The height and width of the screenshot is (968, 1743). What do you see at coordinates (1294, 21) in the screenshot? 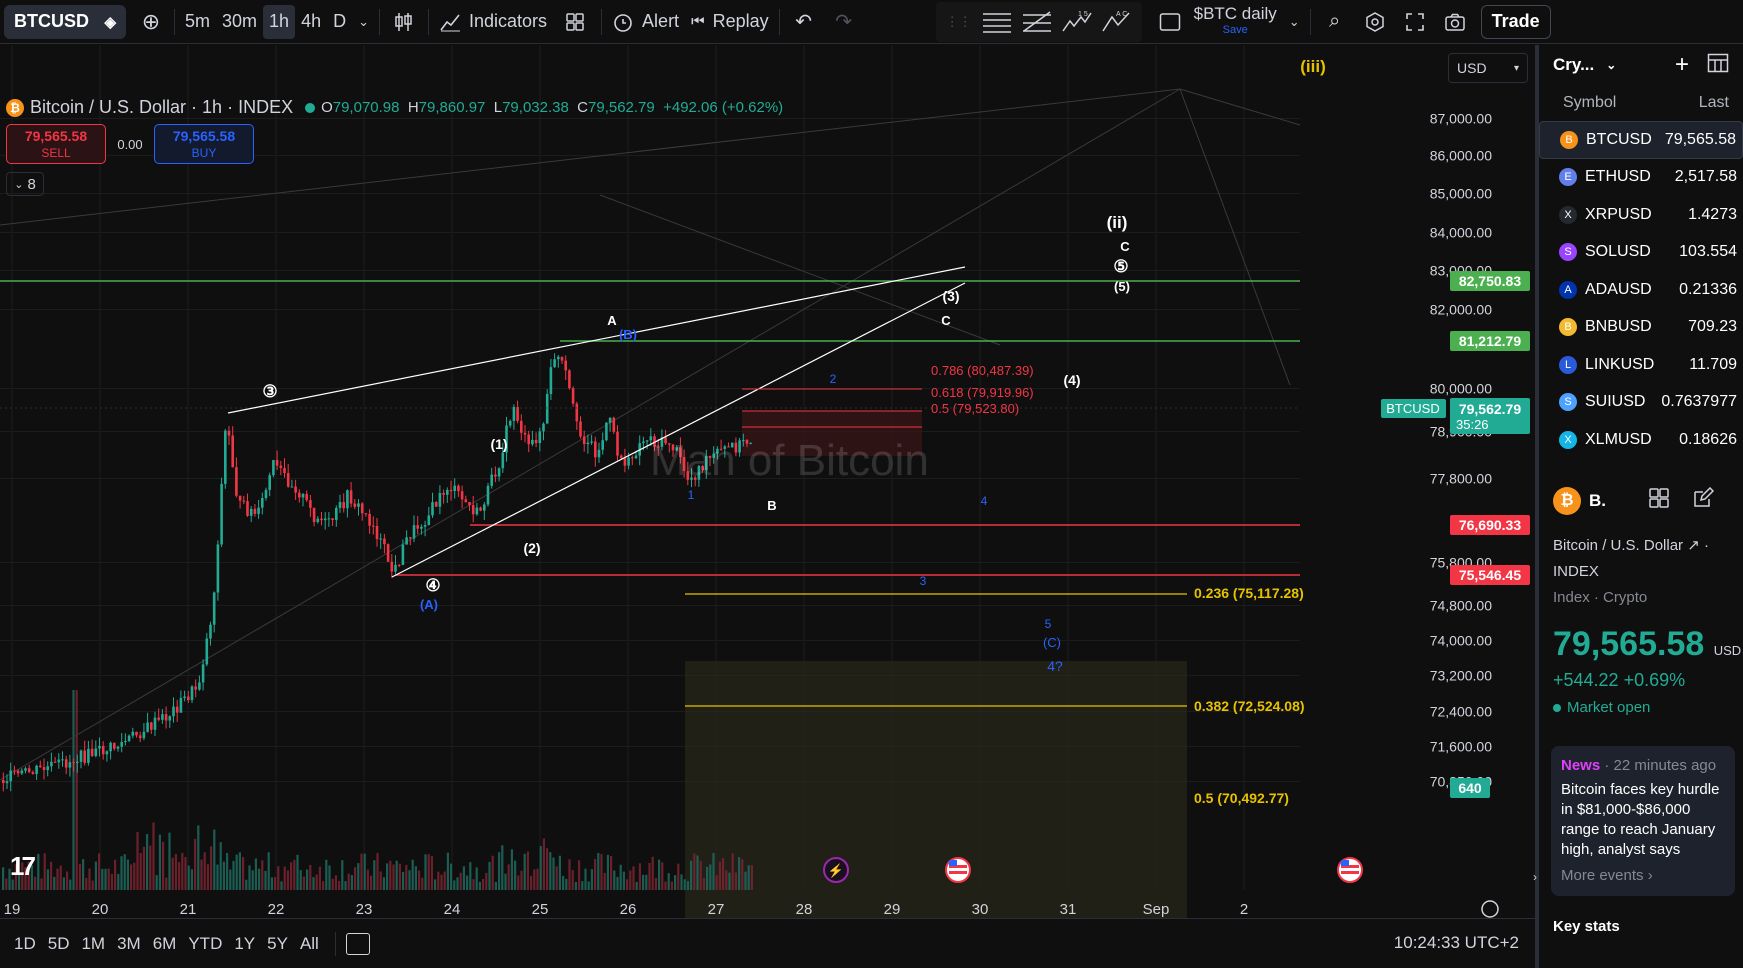
I see `layout-dropdown-icon: ⌄` at bounding box center [1294, 21].